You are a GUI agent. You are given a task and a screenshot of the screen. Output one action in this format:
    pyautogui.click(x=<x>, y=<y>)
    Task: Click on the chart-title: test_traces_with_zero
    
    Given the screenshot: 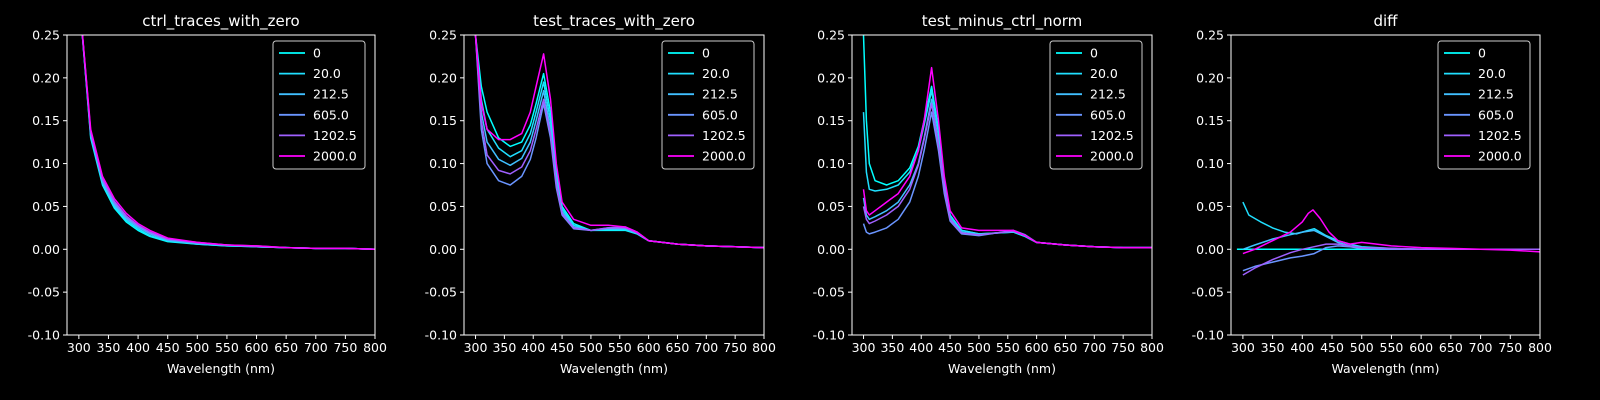 What is the action you would take?
    pyautogui.click(x=614, y=21)
    